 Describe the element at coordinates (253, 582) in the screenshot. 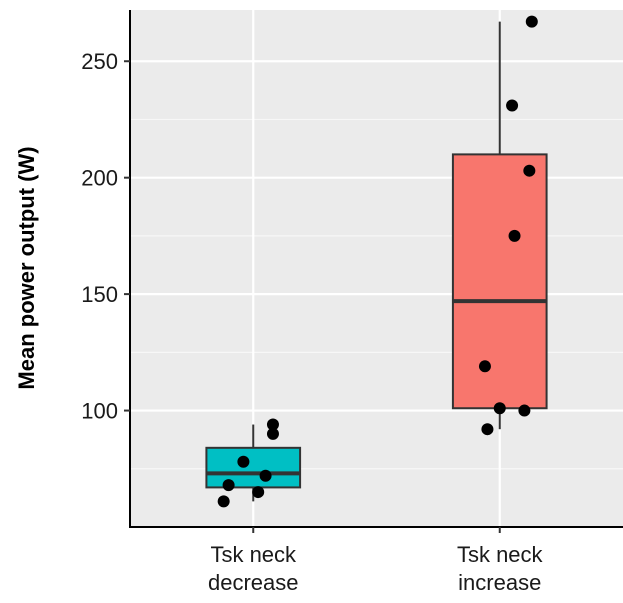

I see `x-tick-label-line2: decrease` at that location.